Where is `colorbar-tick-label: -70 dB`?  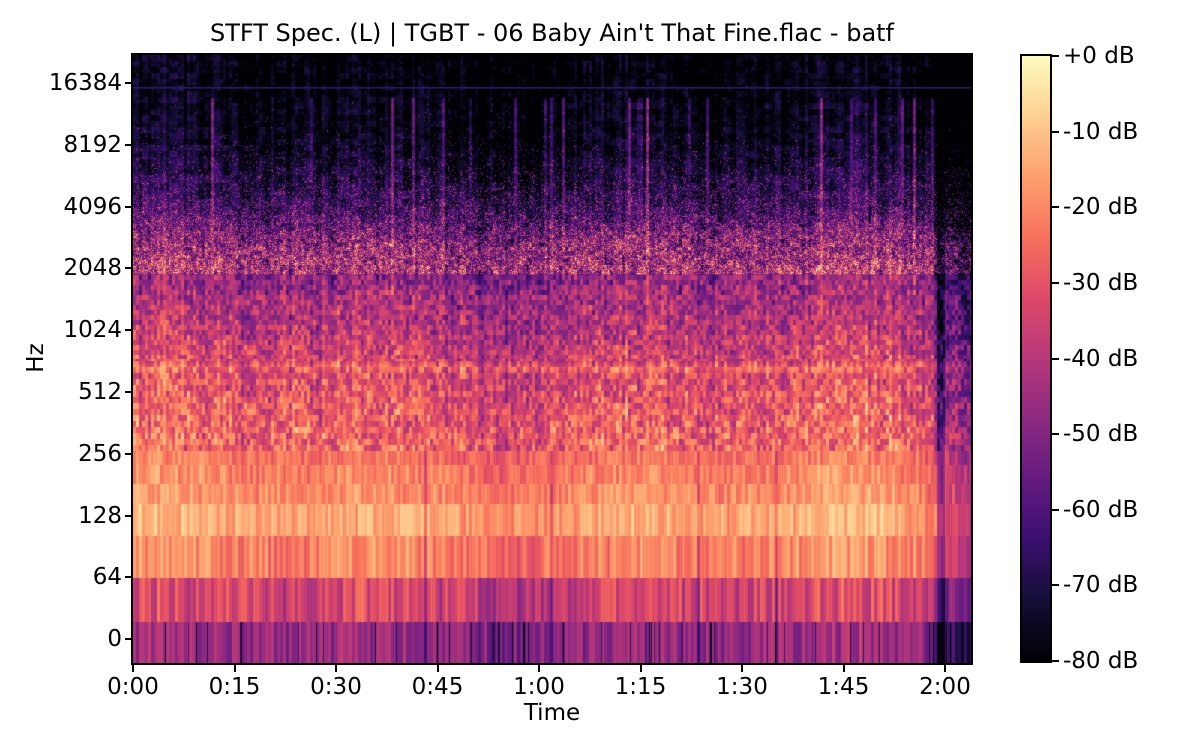 colorbar-tick-label: -70 dB is located at coordinates (1101, 585).